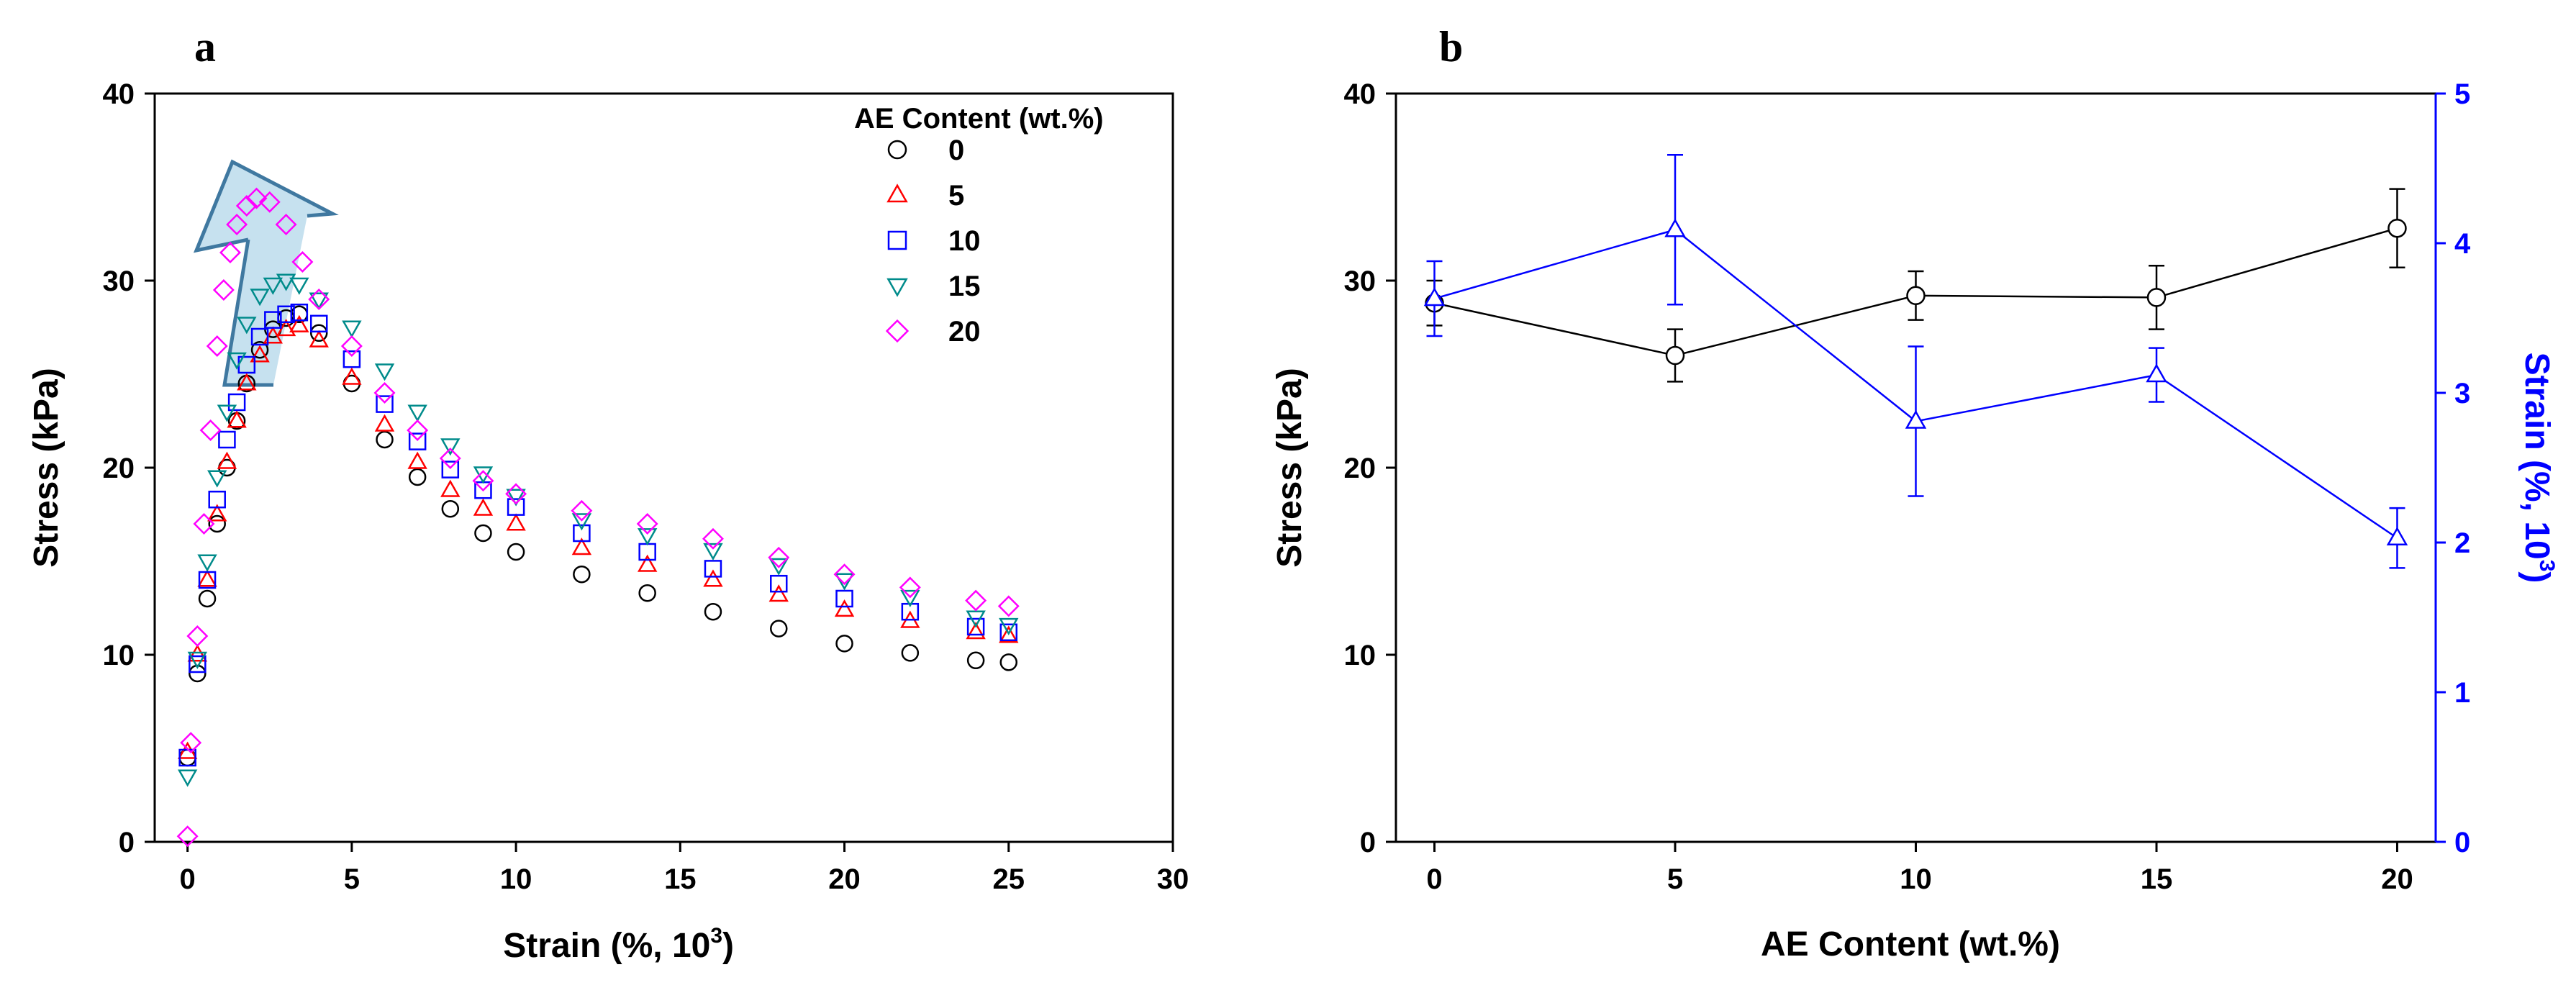  I want to click on x-tick-label: 30, so click(1173, 879).